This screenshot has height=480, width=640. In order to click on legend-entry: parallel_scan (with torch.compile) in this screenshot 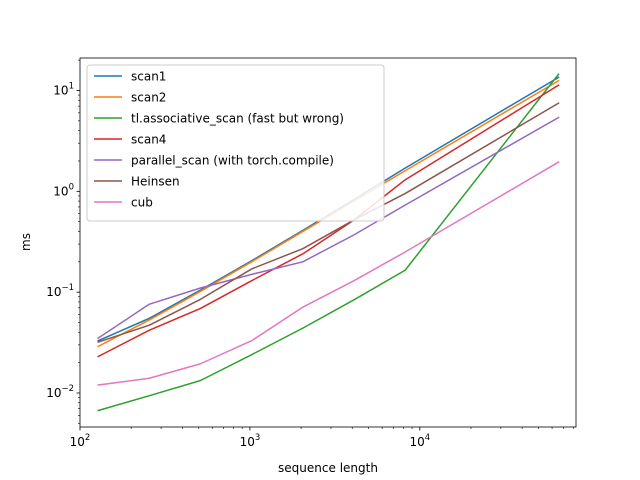, I will do `click(232, 161)`.